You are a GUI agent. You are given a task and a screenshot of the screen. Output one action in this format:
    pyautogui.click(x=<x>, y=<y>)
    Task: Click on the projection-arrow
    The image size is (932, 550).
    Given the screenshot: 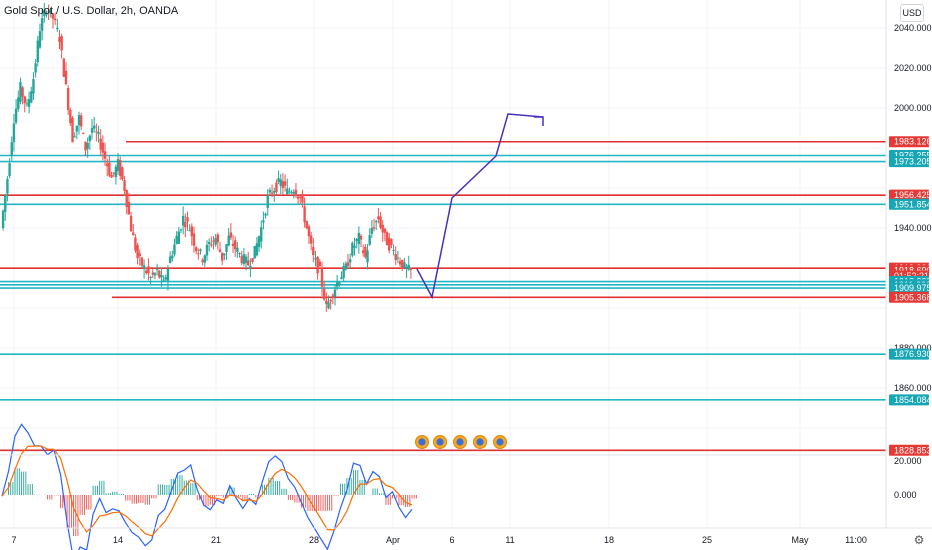 What is the action you would take?
    pyautogui.click(x=480, y=206)
    